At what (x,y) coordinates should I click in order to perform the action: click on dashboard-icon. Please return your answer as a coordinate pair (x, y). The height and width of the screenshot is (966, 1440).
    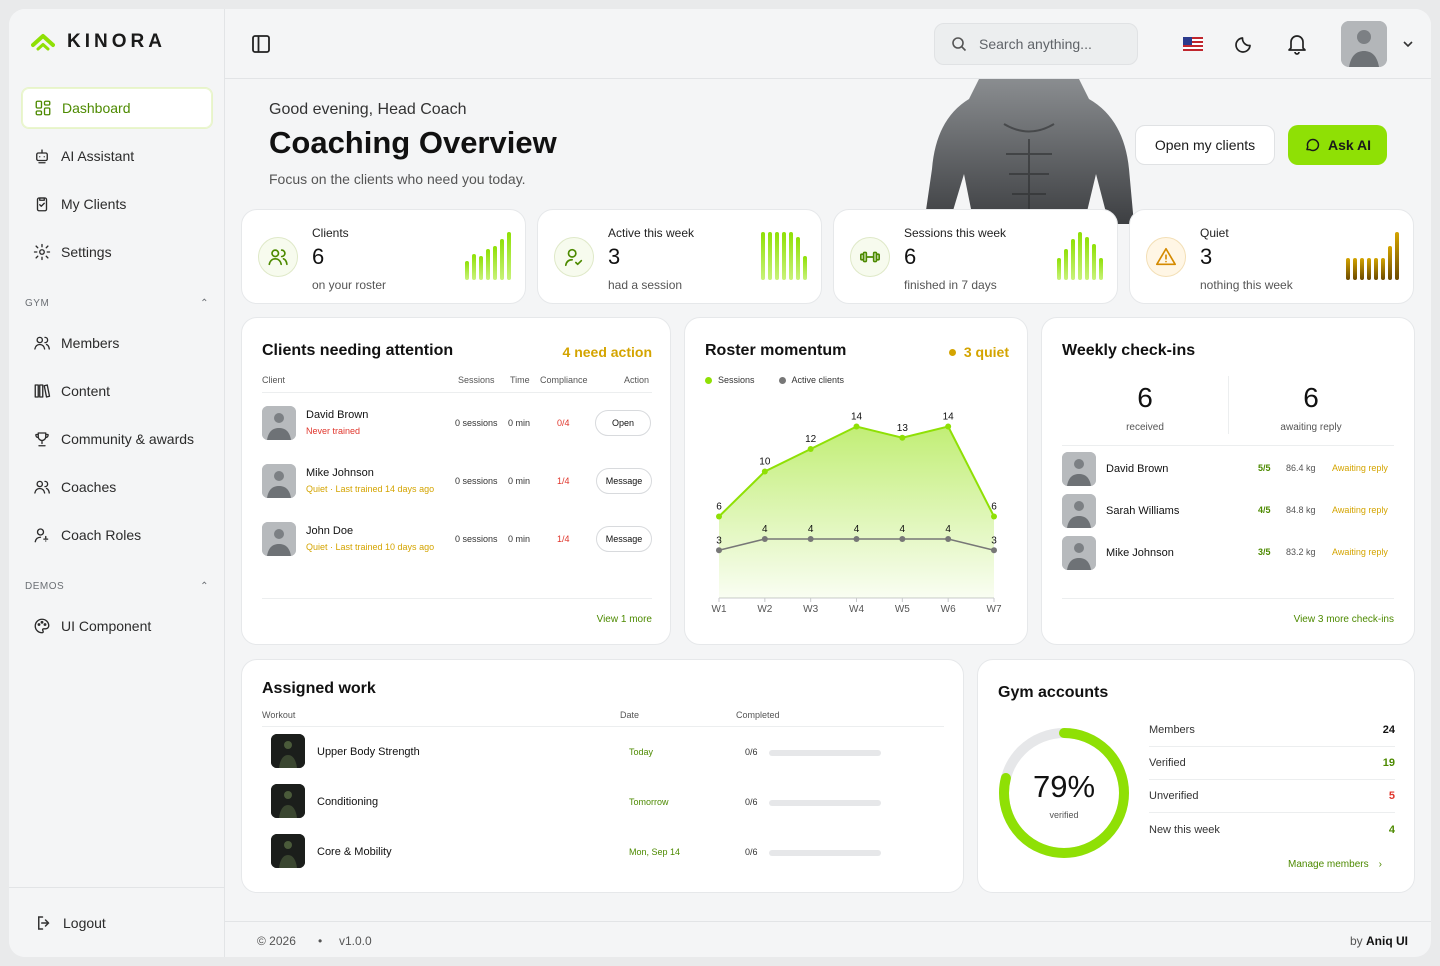
    Looking at the image, I should click on (43, 108).